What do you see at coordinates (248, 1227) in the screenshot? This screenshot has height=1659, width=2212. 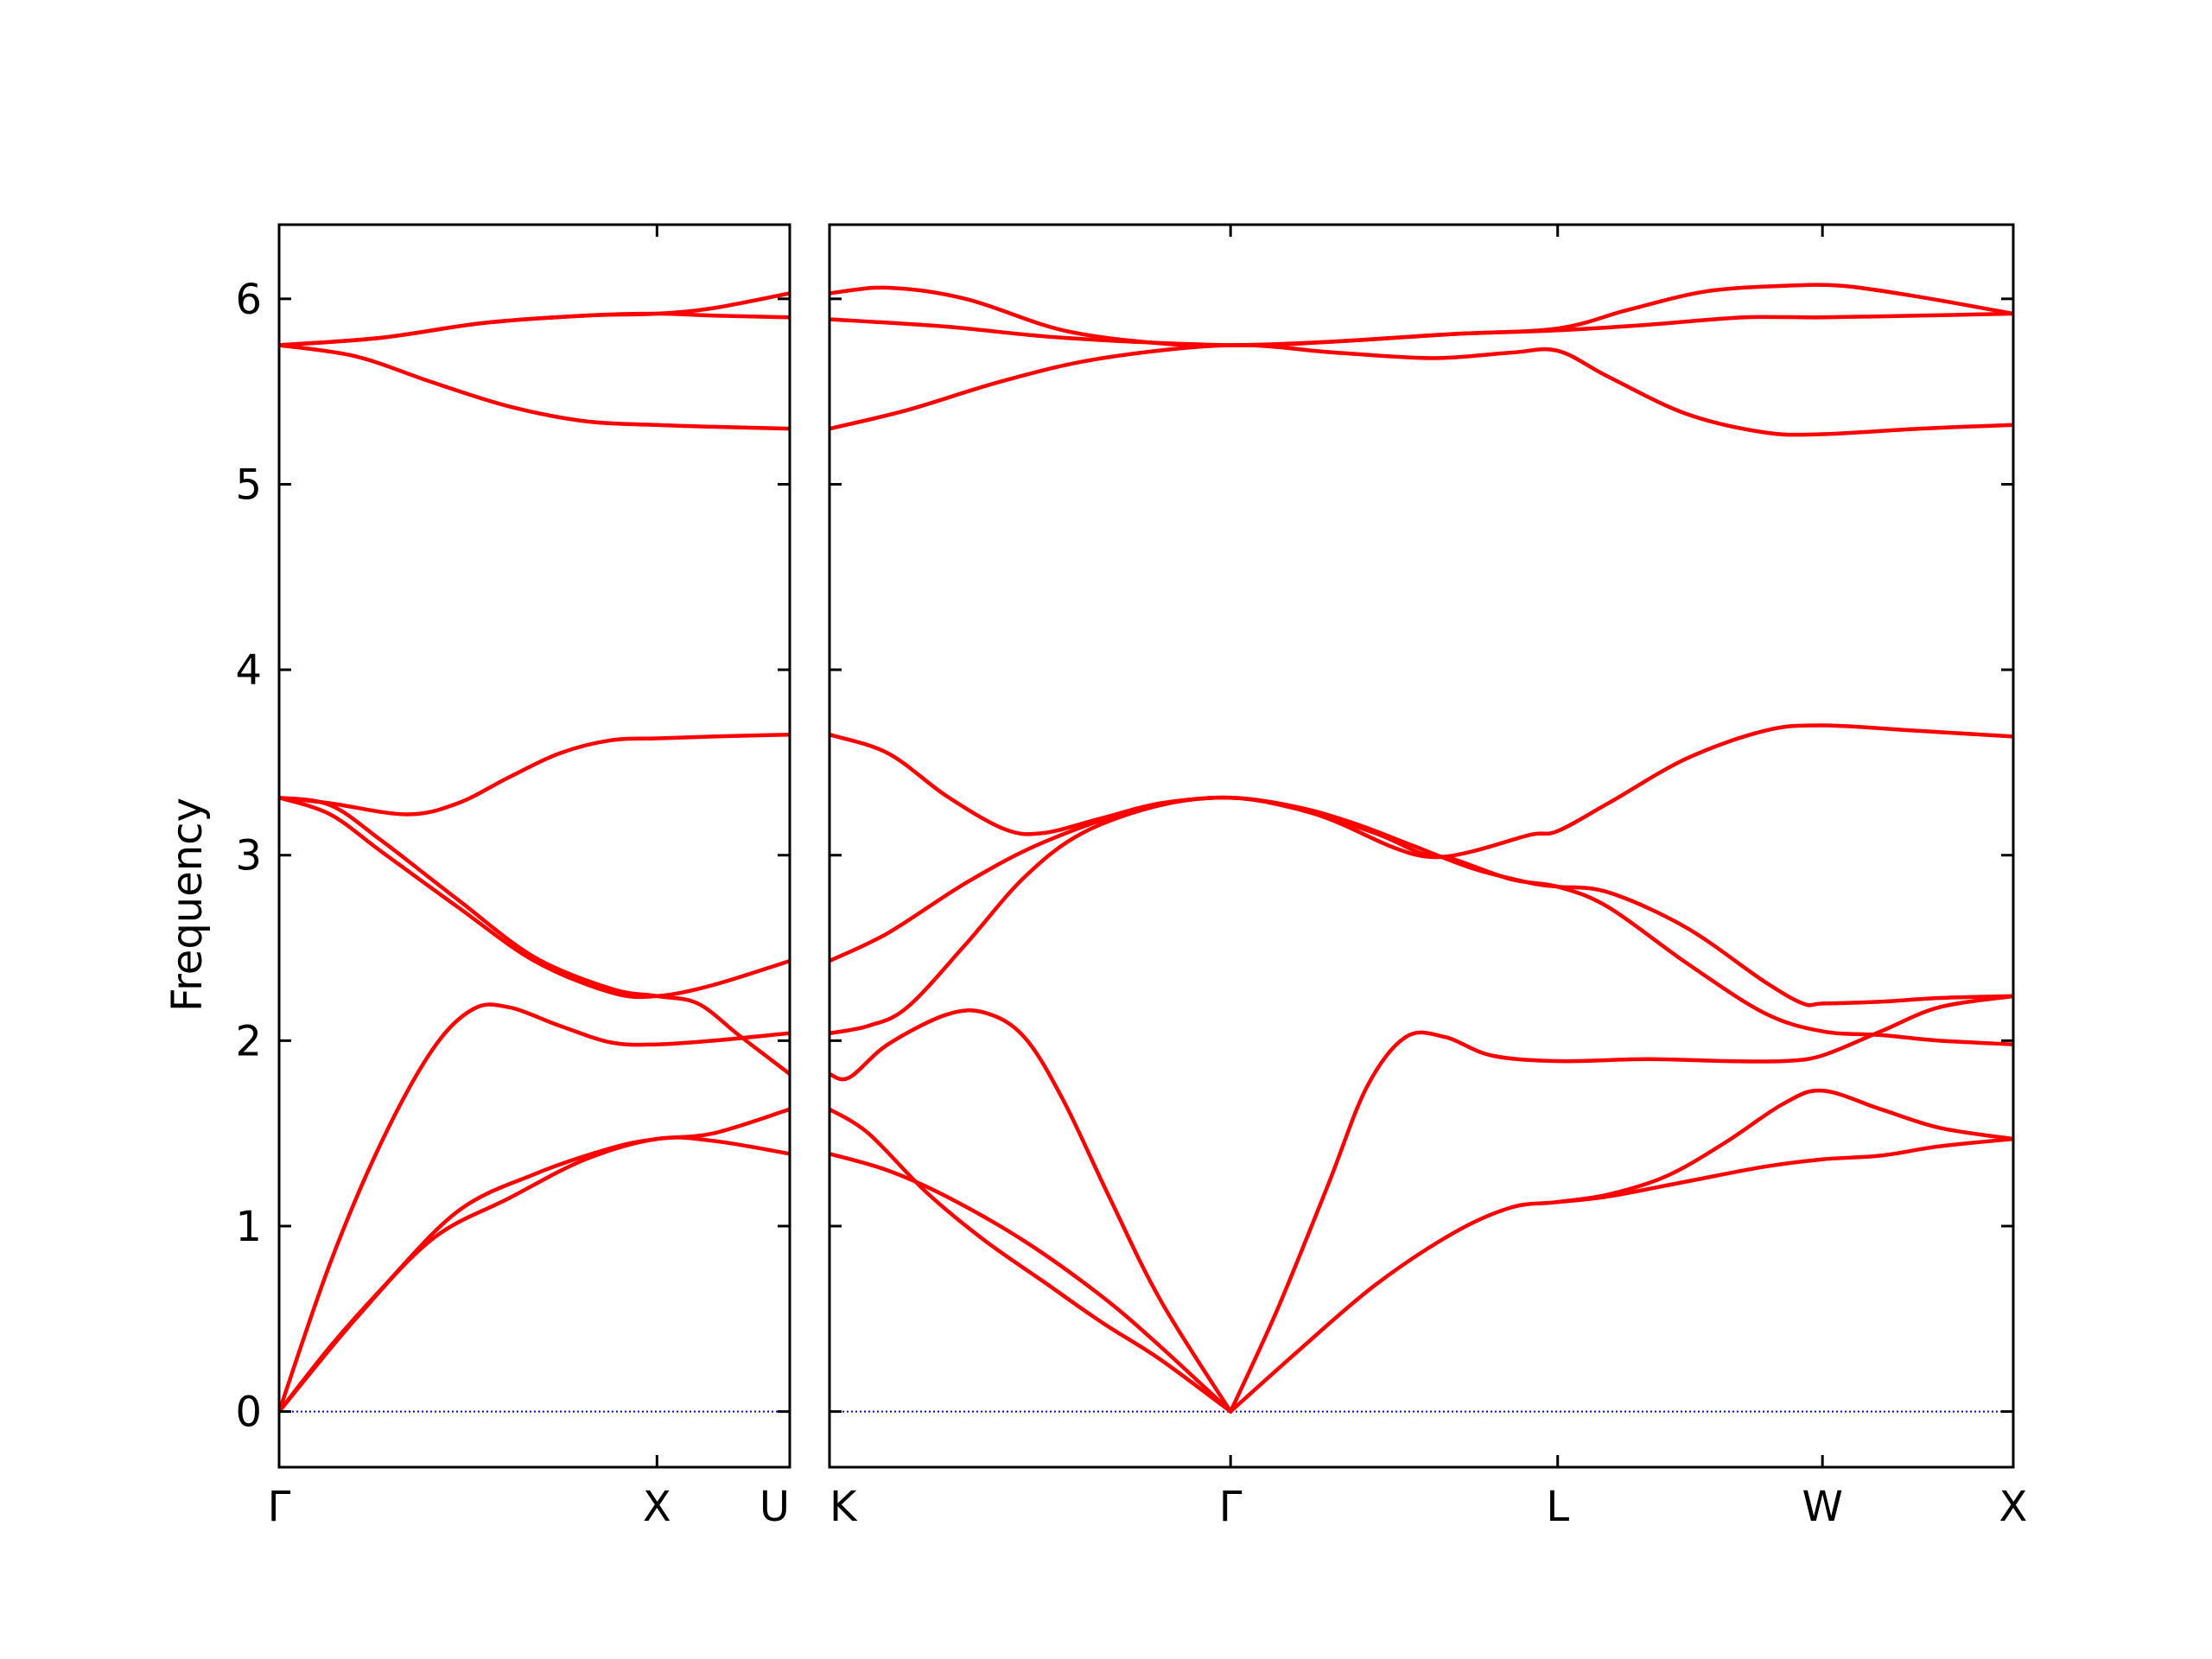 I see `y-tick-label: 1` at bounding box center [248, 1227].